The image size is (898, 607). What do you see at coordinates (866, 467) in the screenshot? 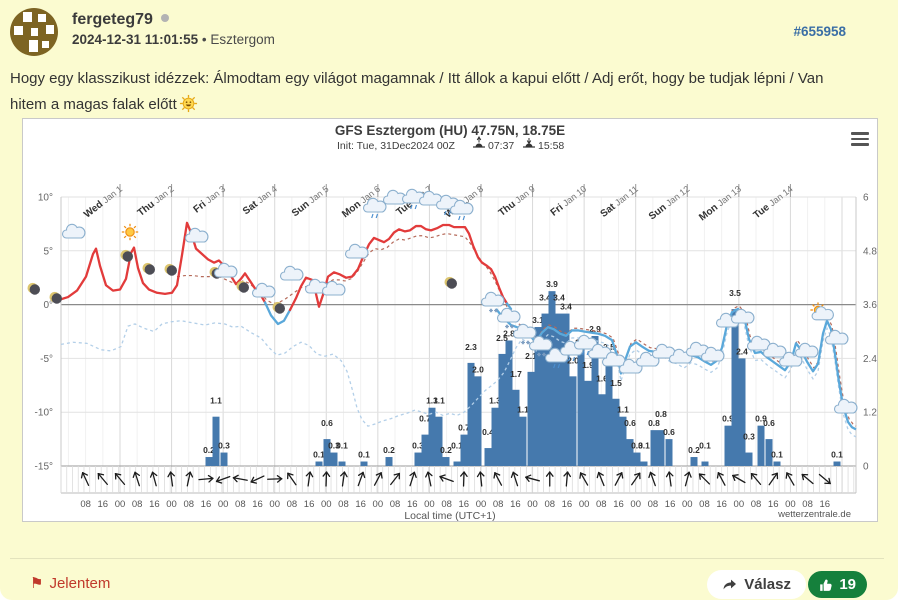
I see `svg-text: 0` at bounding box center [866, 467].